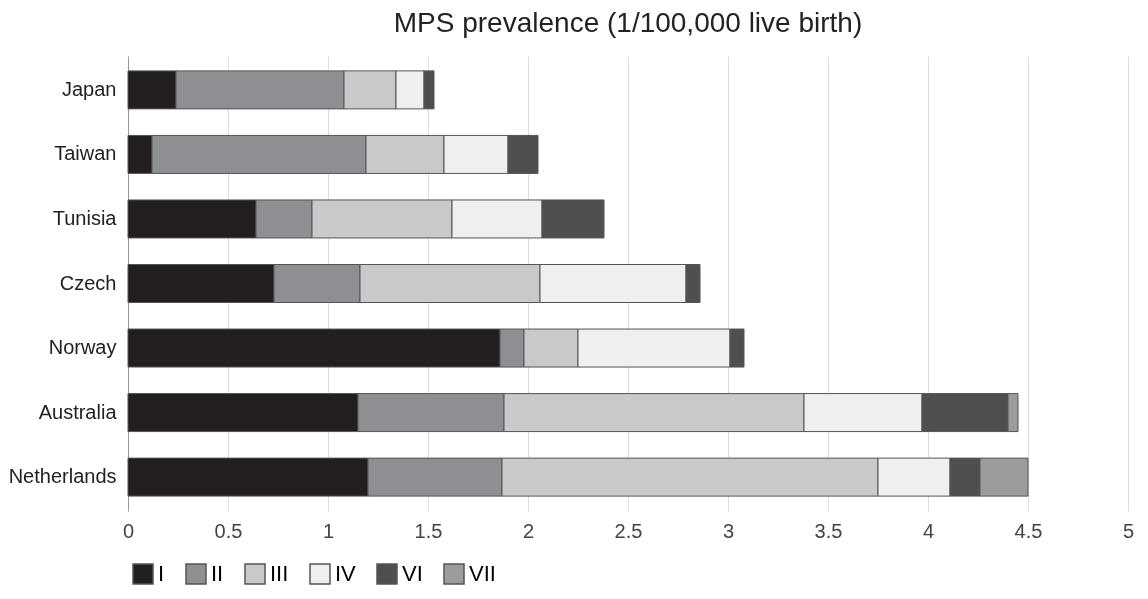  Describe the element at coordinates (217, 573) in the screenshot. I see `legend-label: II` at that location.